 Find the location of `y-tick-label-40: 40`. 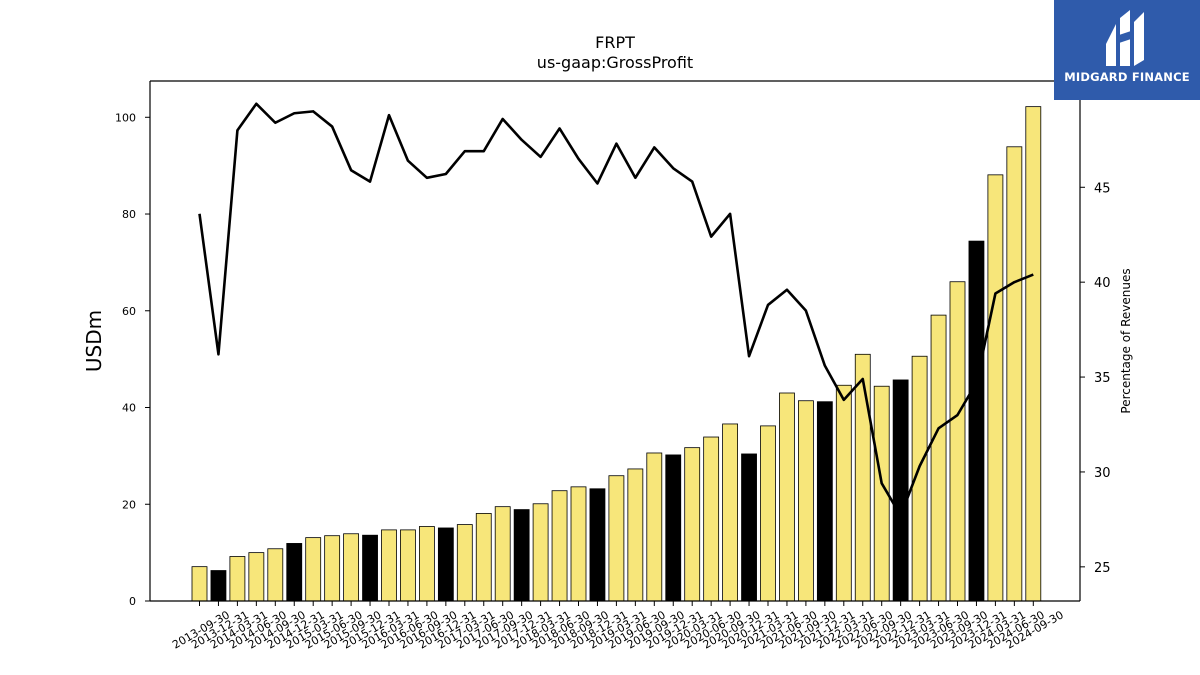

y-tick-label-40: 40 is located at coordinates (129, 408).